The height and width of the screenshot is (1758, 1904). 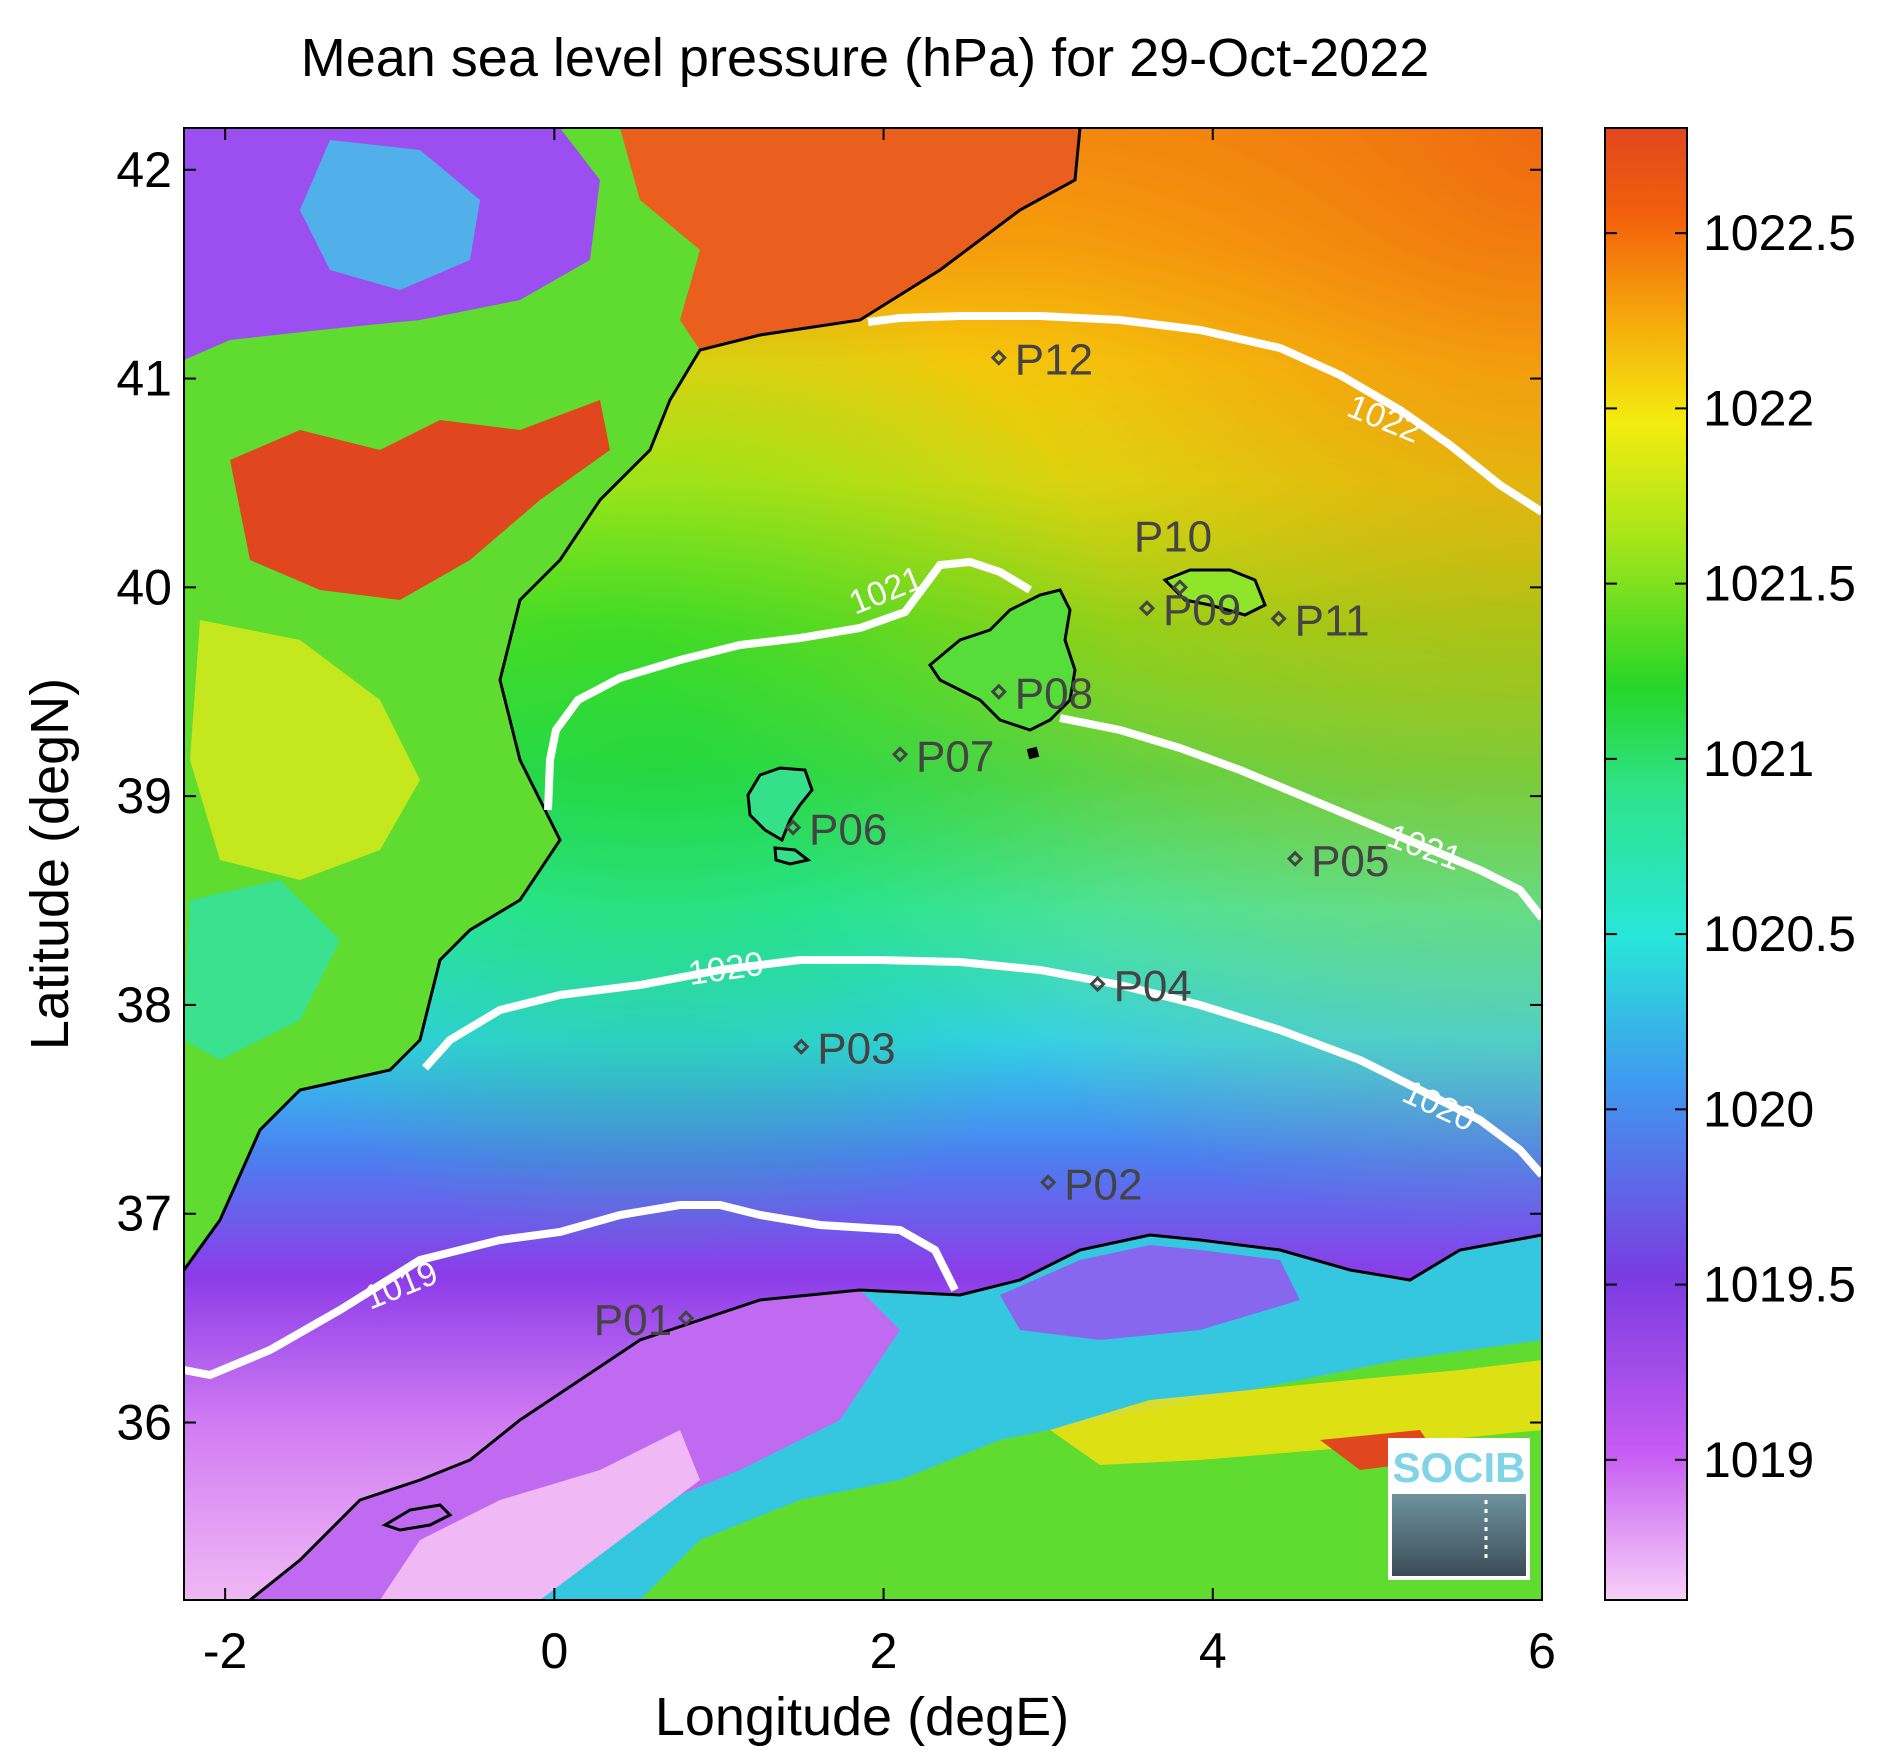 What do you see at coordinates (1002, 660) in the screenshot?
I see `island-mallorca` at bounding box center [1002, 660].